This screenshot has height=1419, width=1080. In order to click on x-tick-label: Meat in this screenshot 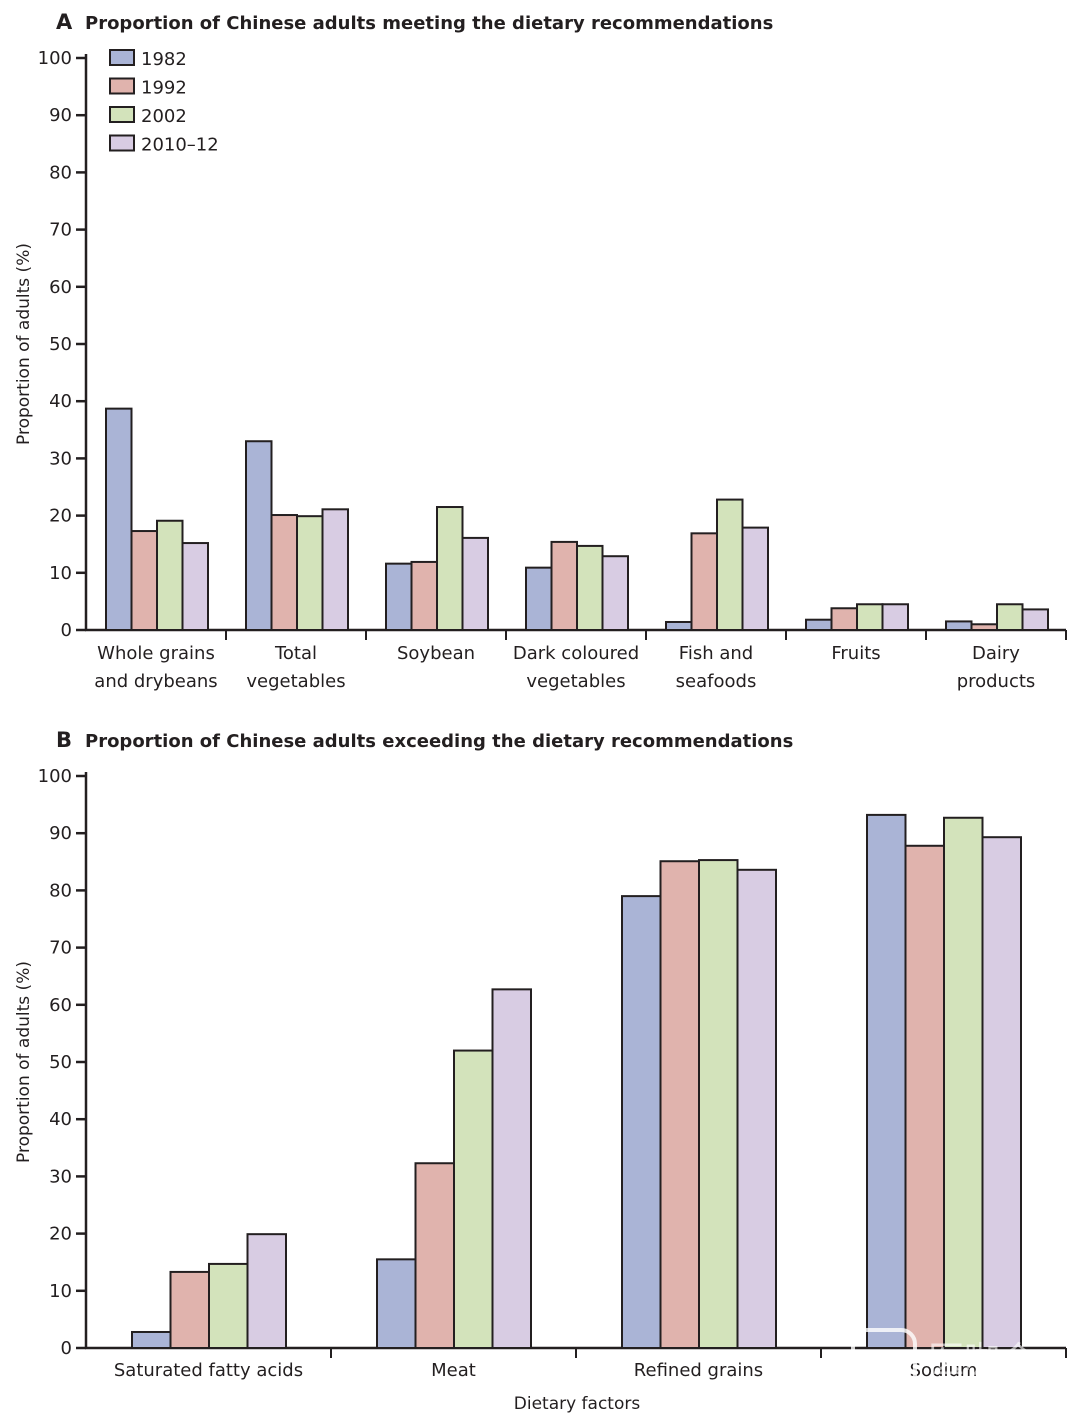, I will do `click(453, 1370)`.